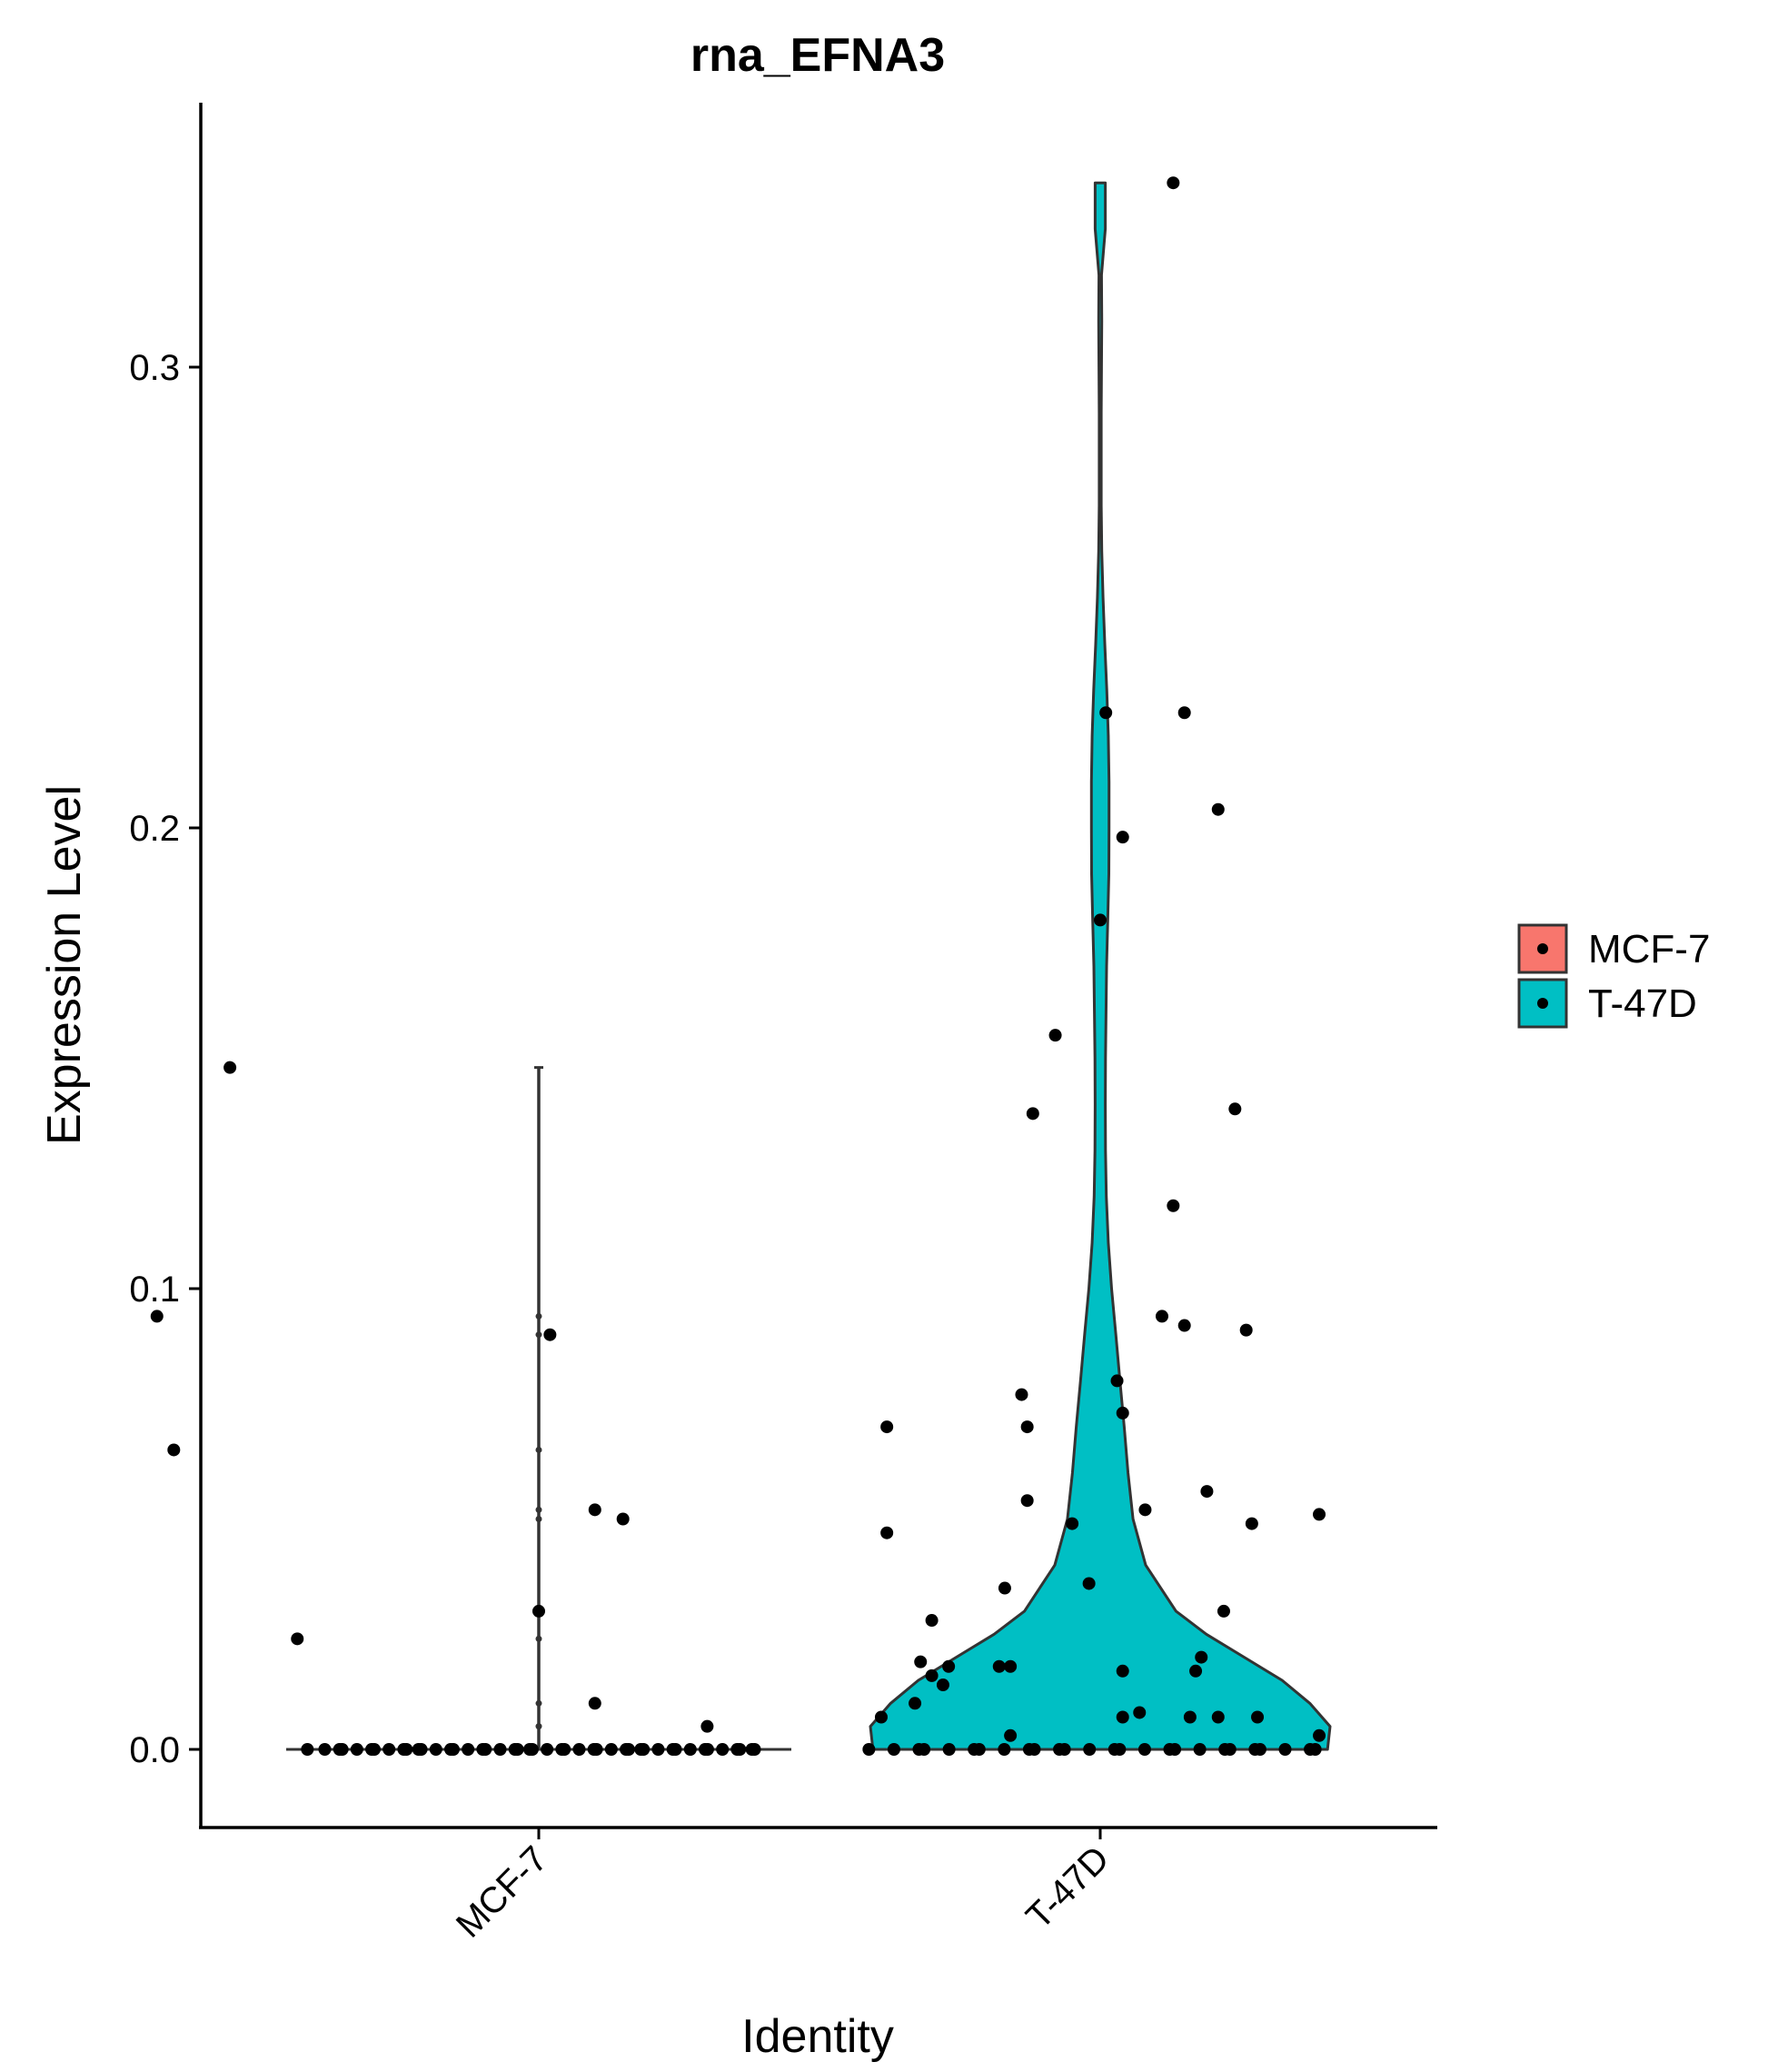 This screenshot has width=1768, height=2072. I want to click on x-axis-ticks: MCF-7 T-47D, so click(783, 1887).